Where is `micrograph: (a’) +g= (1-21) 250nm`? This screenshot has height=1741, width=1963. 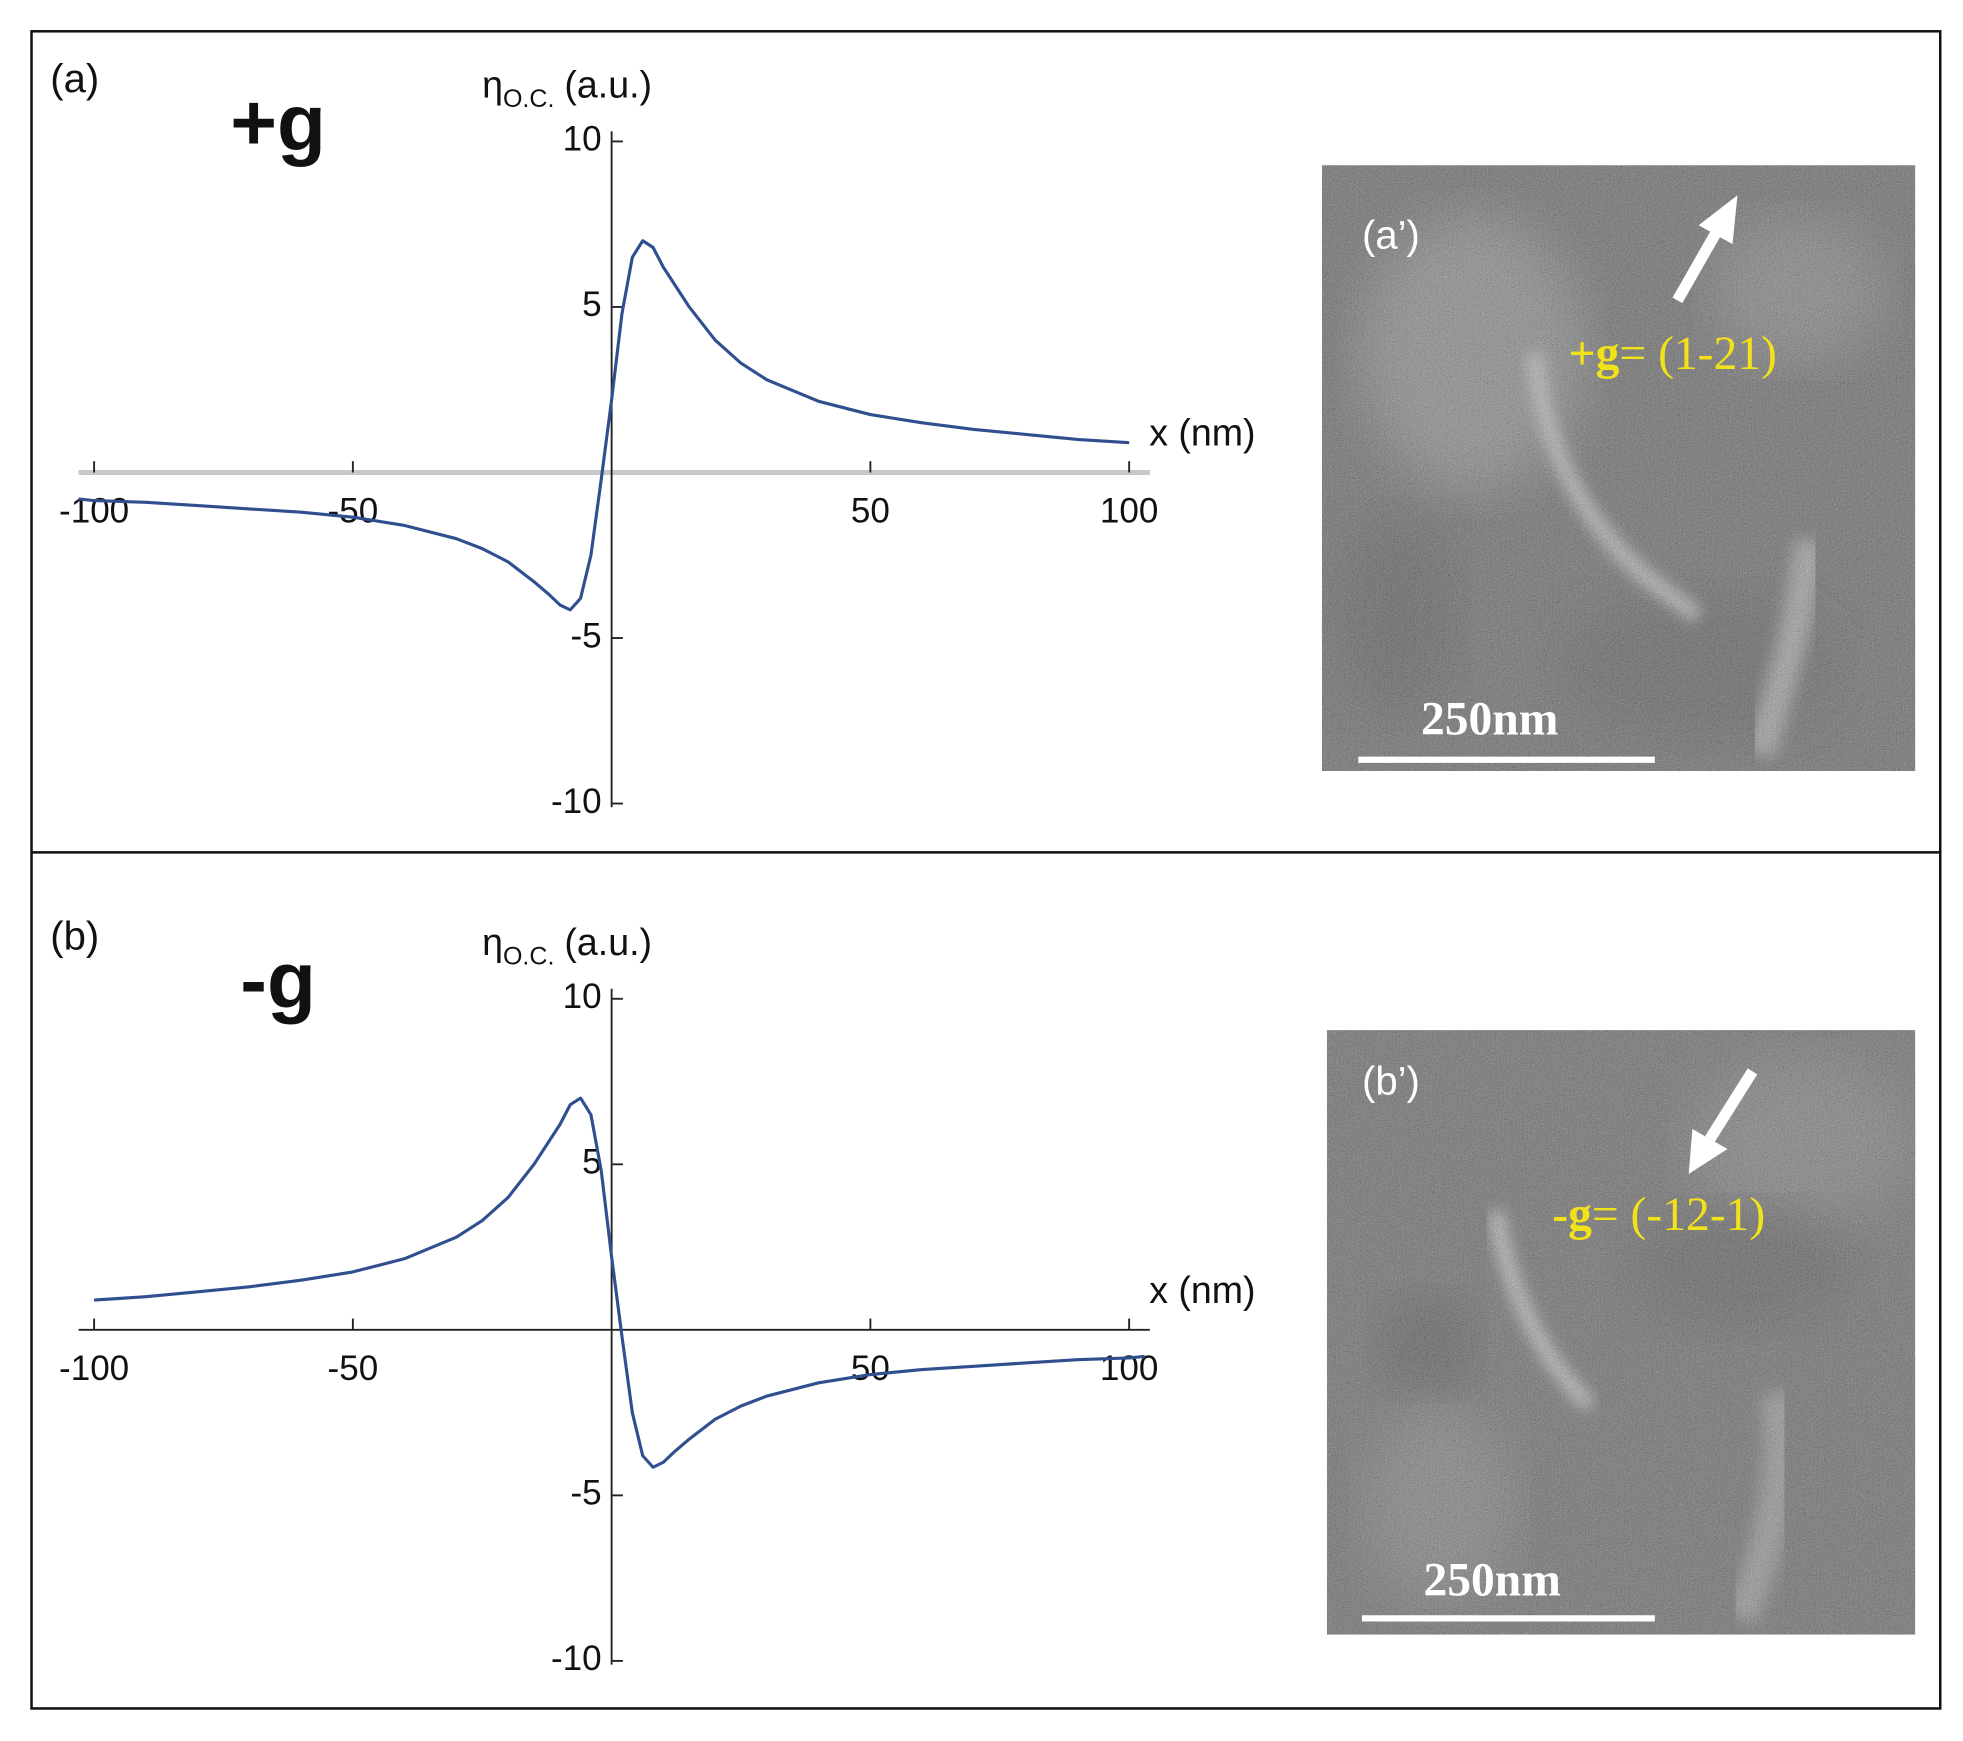 micrograph: (a’) +g= (1-21) 250nm is located at coordinates (1618, 468).